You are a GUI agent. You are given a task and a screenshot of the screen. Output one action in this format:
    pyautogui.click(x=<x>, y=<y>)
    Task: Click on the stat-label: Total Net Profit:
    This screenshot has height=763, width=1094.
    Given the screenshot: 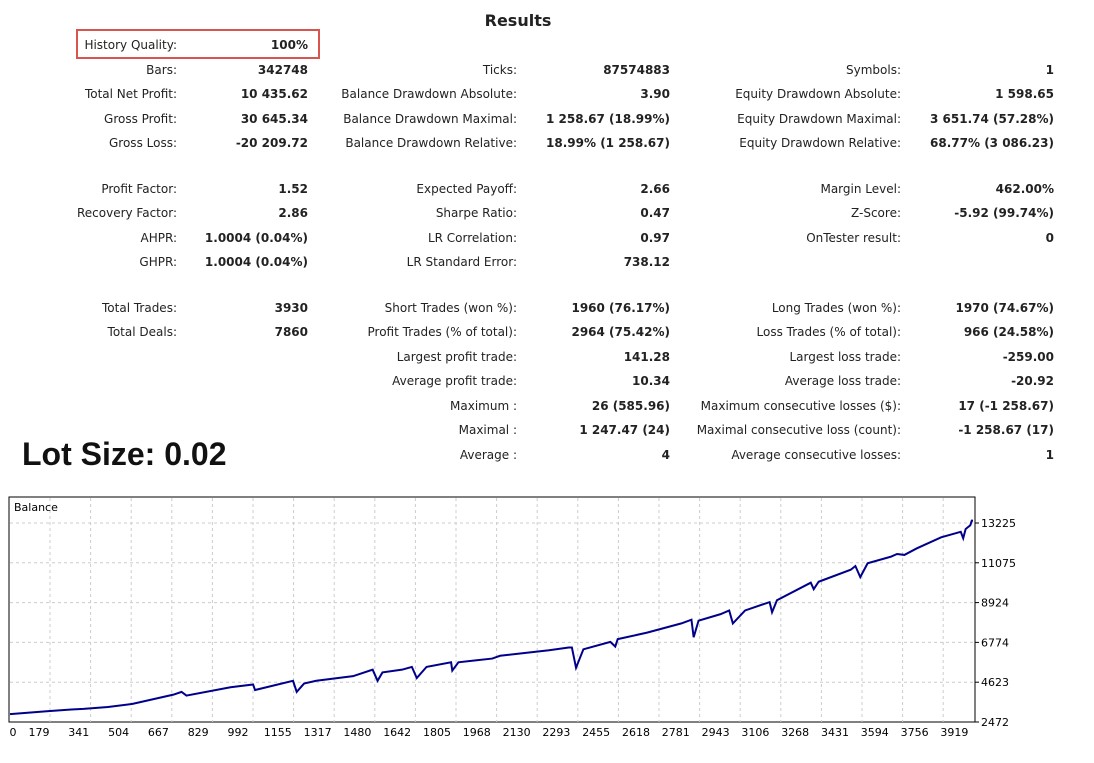 What is the action you would take?
    pyautogui.click(x=130, y=94)
    